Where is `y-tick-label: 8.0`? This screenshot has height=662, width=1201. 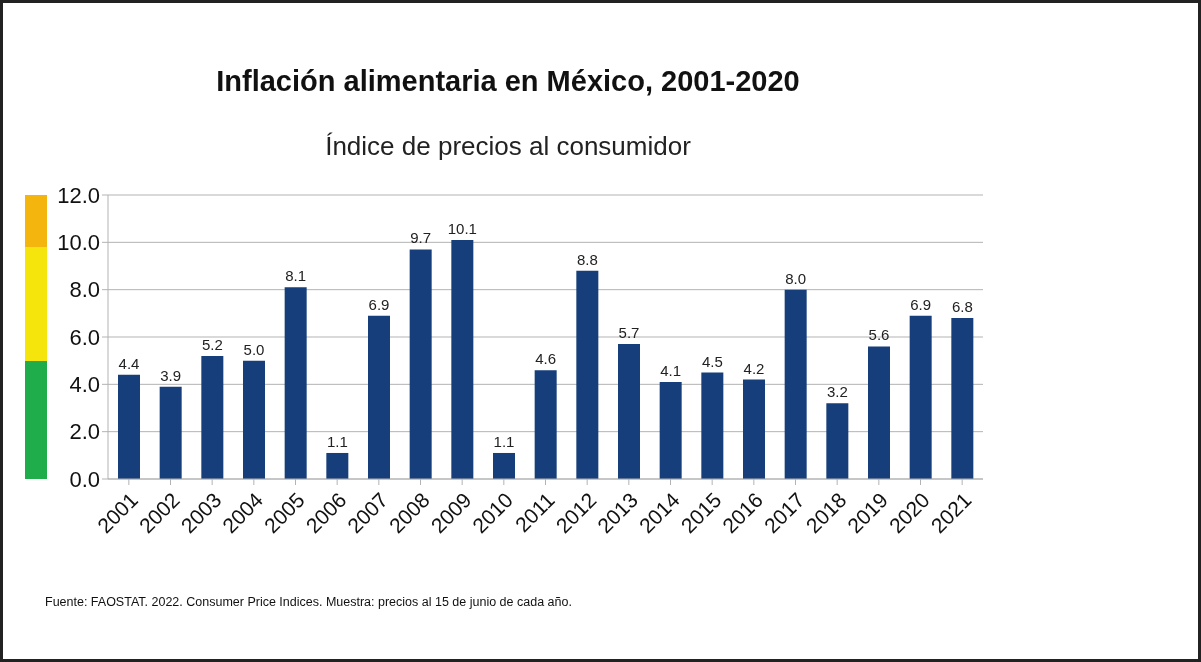 y-tick-label: 8.0 is located at coordinates (84, 290).